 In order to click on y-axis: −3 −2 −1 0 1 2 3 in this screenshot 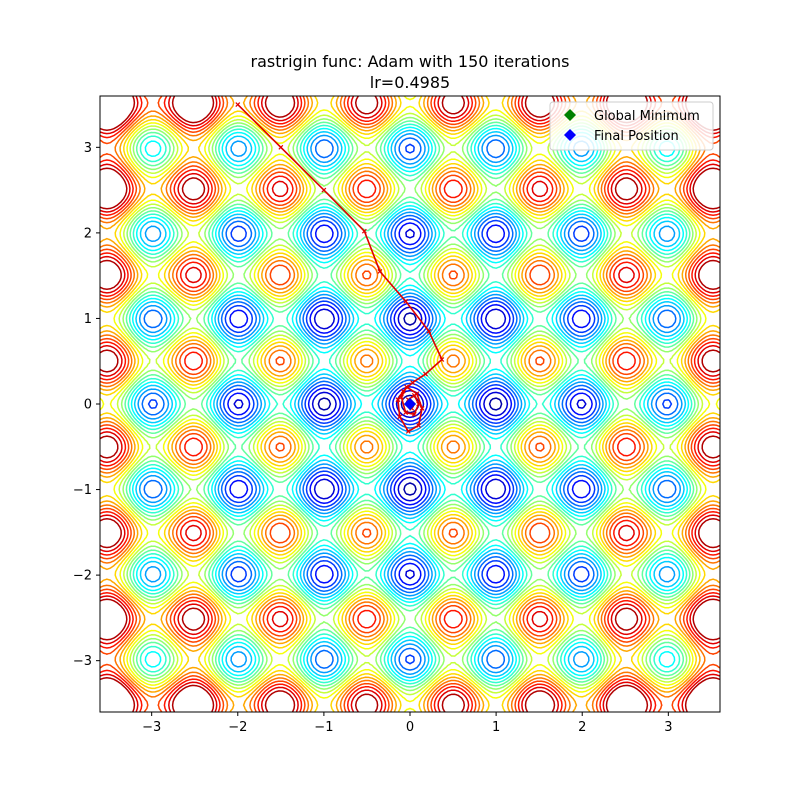, I will do `click(86, 405)`.